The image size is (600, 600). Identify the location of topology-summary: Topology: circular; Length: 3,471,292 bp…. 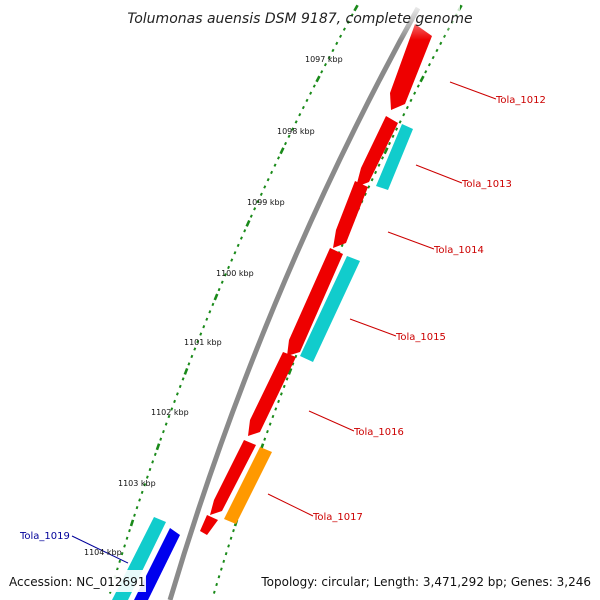
(425, 582).